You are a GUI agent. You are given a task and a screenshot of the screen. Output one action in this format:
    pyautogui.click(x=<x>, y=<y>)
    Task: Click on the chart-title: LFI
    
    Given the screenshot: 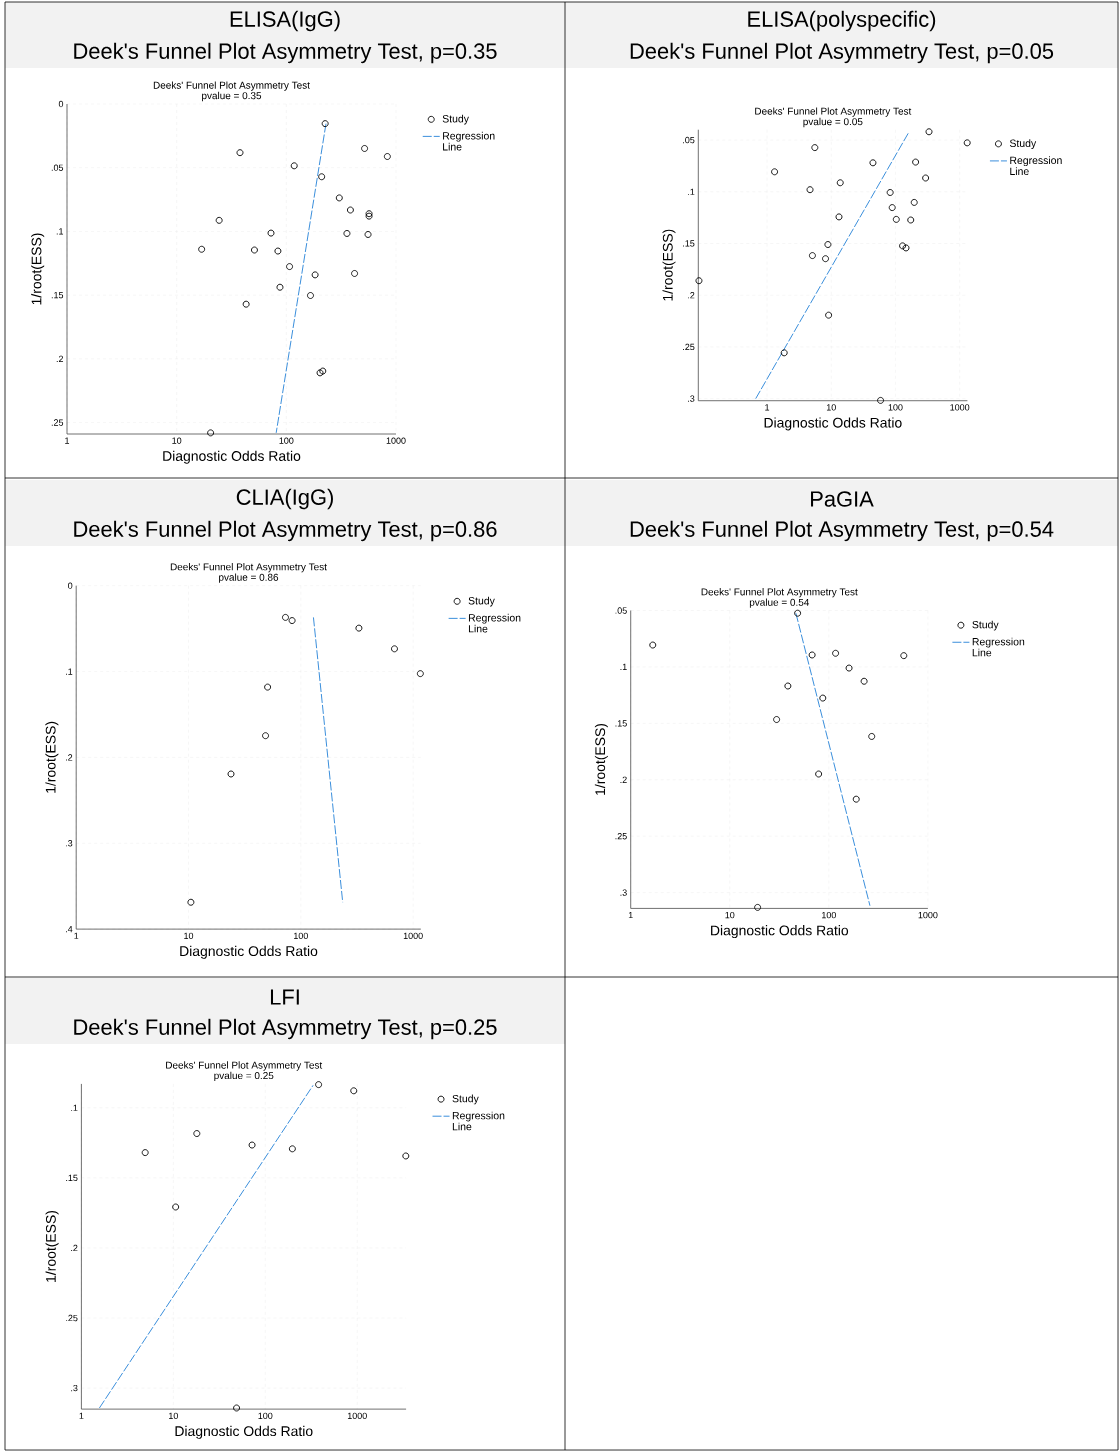 What is the action you would take?
    pyautogui.click(x=284, y=997)
    